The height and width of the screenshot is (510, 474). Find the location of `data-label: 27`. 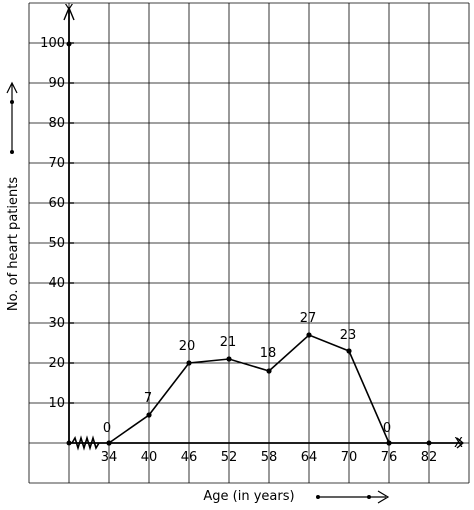

data-label: 27 is located at coordinates (308, 318).